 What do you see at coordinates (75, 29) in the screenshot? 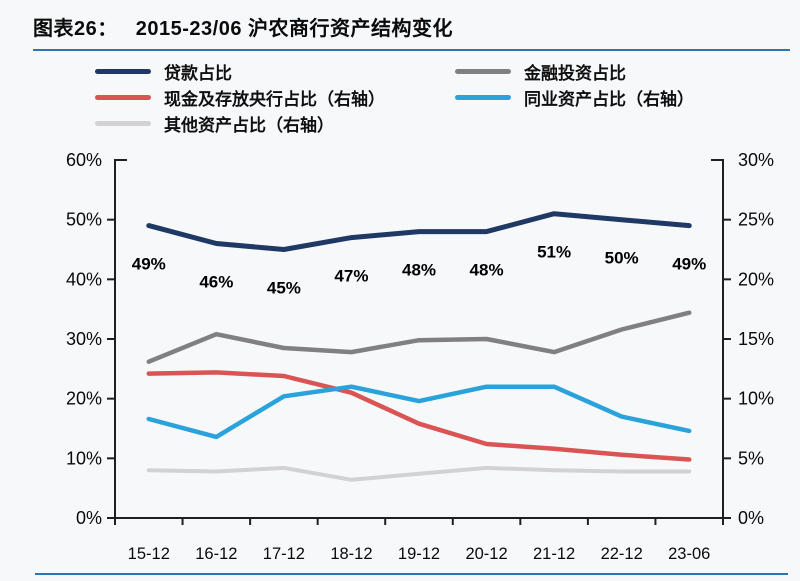
I see `figure-title-prefix: 图表26：` at bounding box center [75, 29].